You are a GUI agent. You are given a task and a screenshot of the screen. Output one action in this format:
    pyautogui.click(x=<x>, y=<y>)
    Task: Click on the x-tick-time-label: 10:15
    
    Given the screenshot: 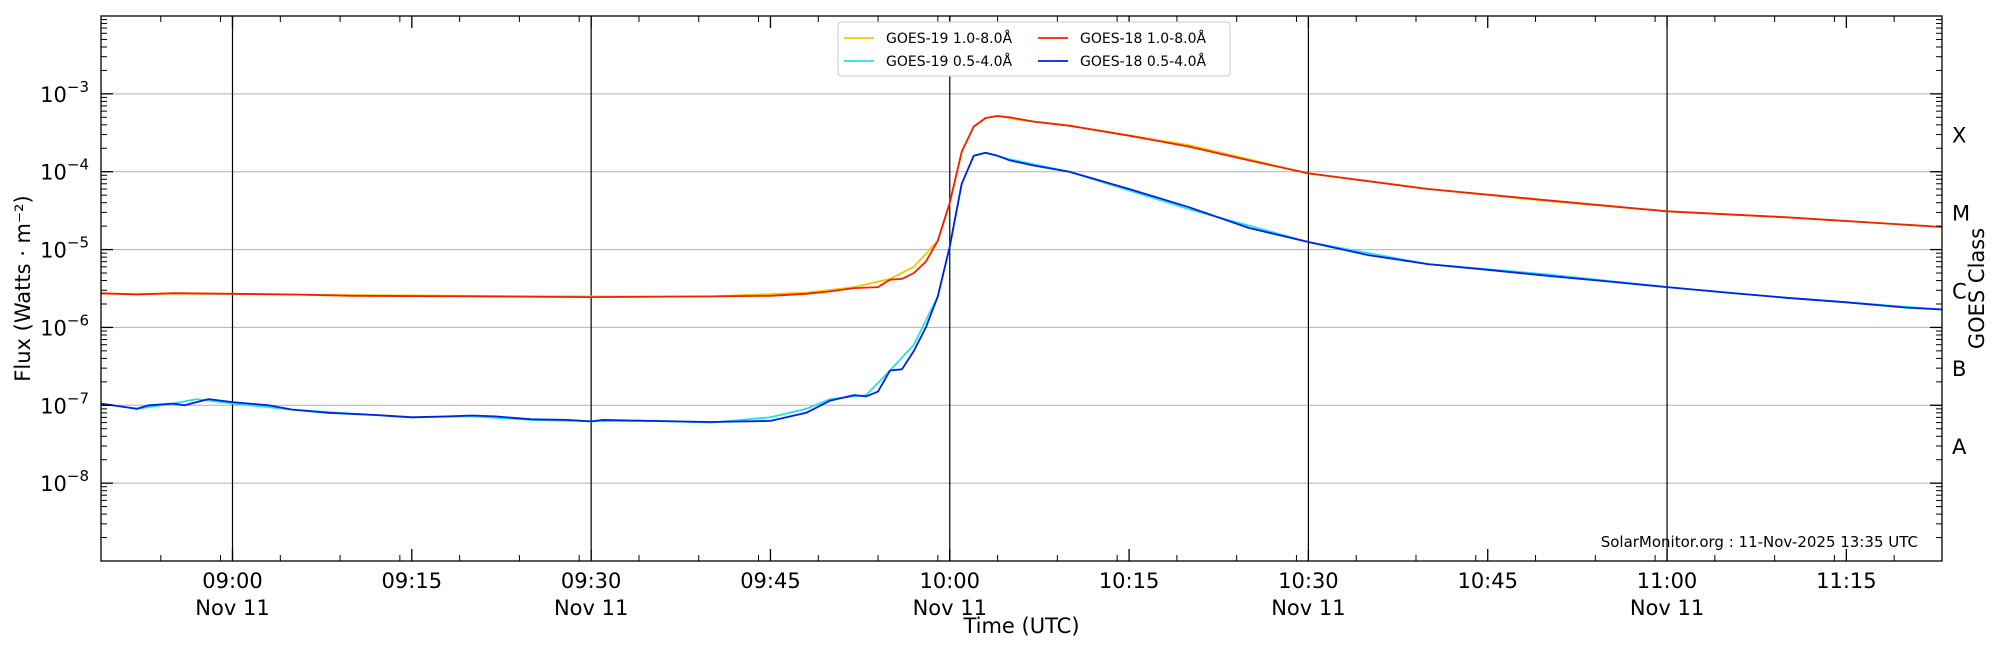 What is the action you would take?
    pyautogui.click(x=1129, y=581)
    